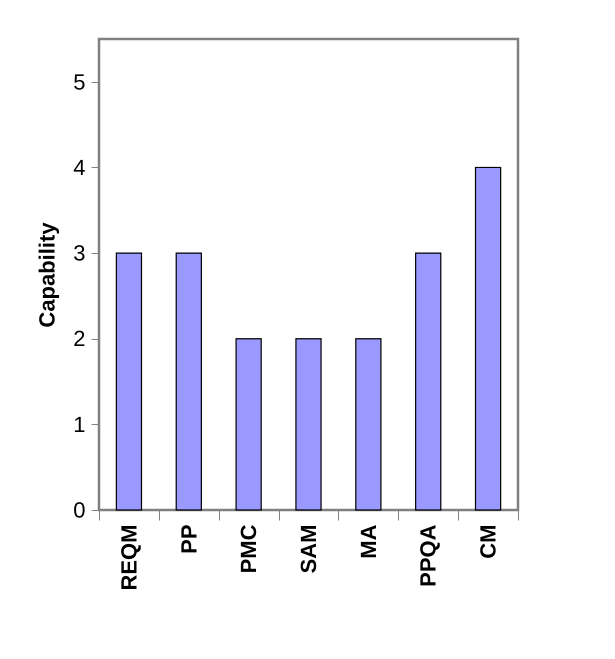 The image size is (615, 659). I want to click on x-tick-label: REQM, so click(129, 557).